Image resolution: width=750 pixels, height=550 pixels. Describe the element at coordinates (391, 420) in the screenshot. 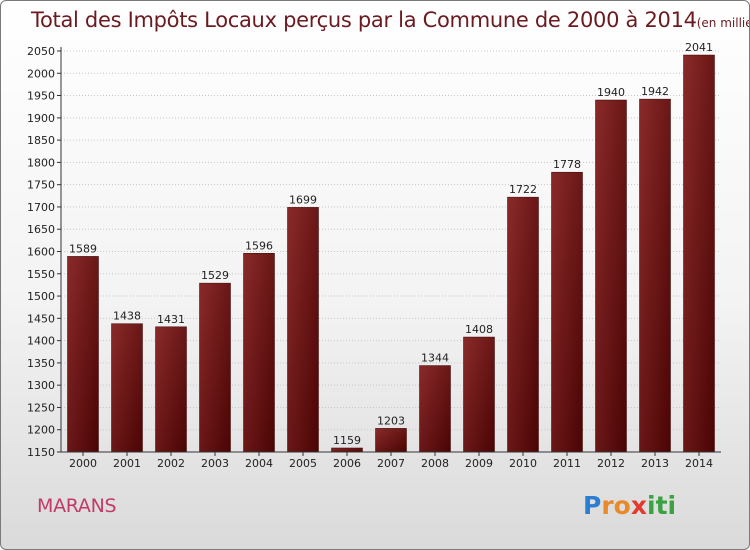

I see `value-label-2007: 1203` at that location.